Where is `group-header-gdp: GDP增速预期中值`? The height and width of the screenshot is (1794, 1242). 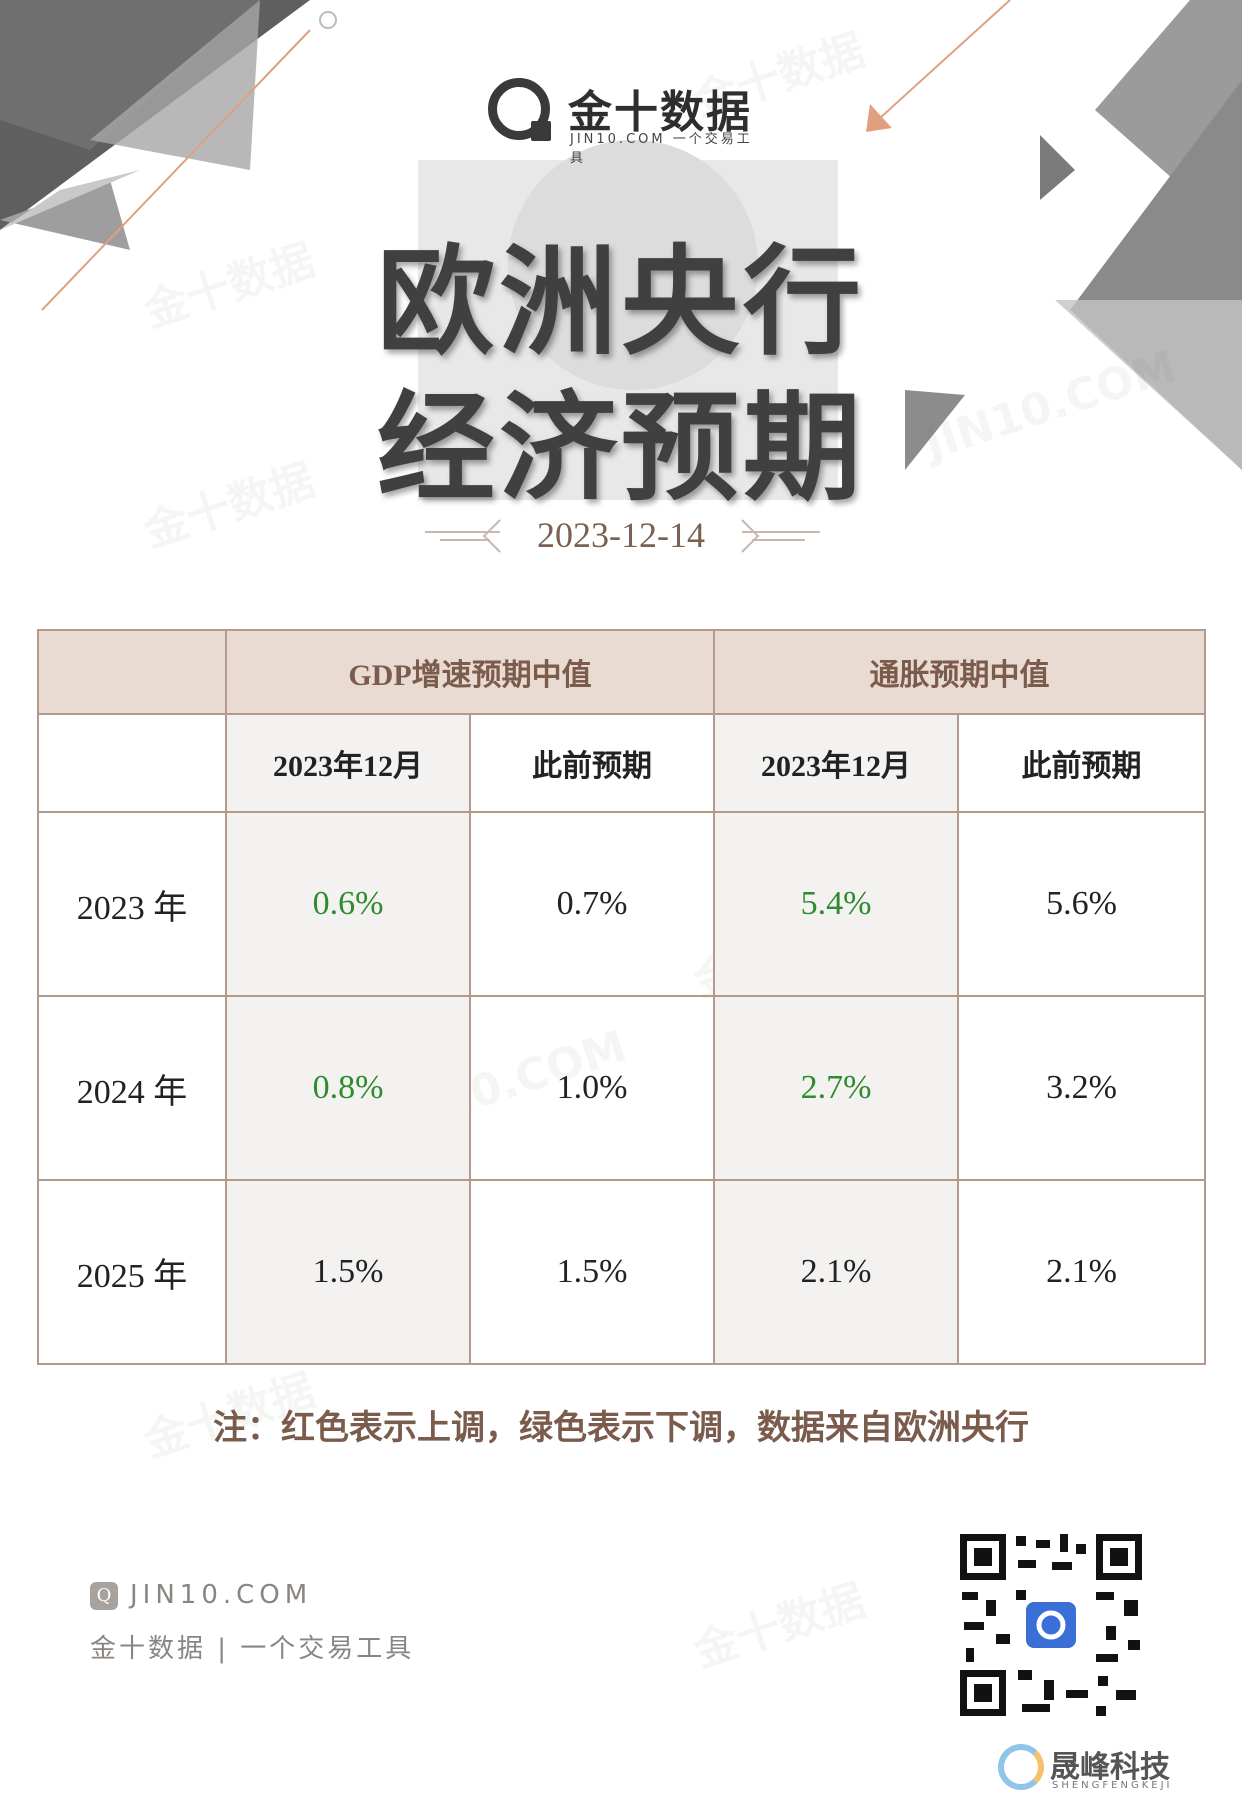 group-header-gdp: GDP增速预期中值 is located at coordinates (470, 672).